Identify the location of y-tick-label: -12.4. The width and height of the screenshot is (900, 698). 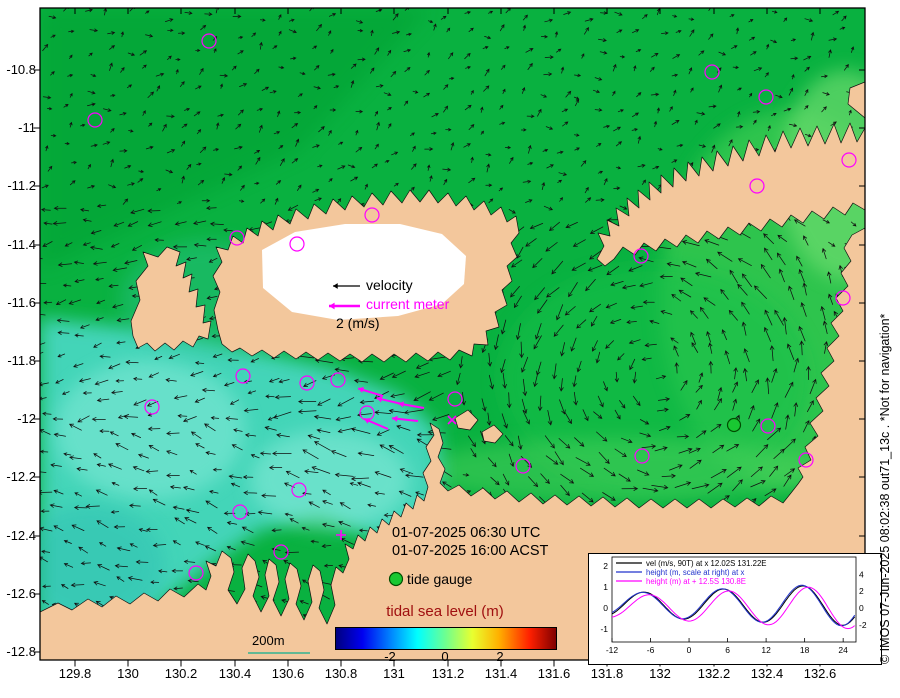
(21, 535).